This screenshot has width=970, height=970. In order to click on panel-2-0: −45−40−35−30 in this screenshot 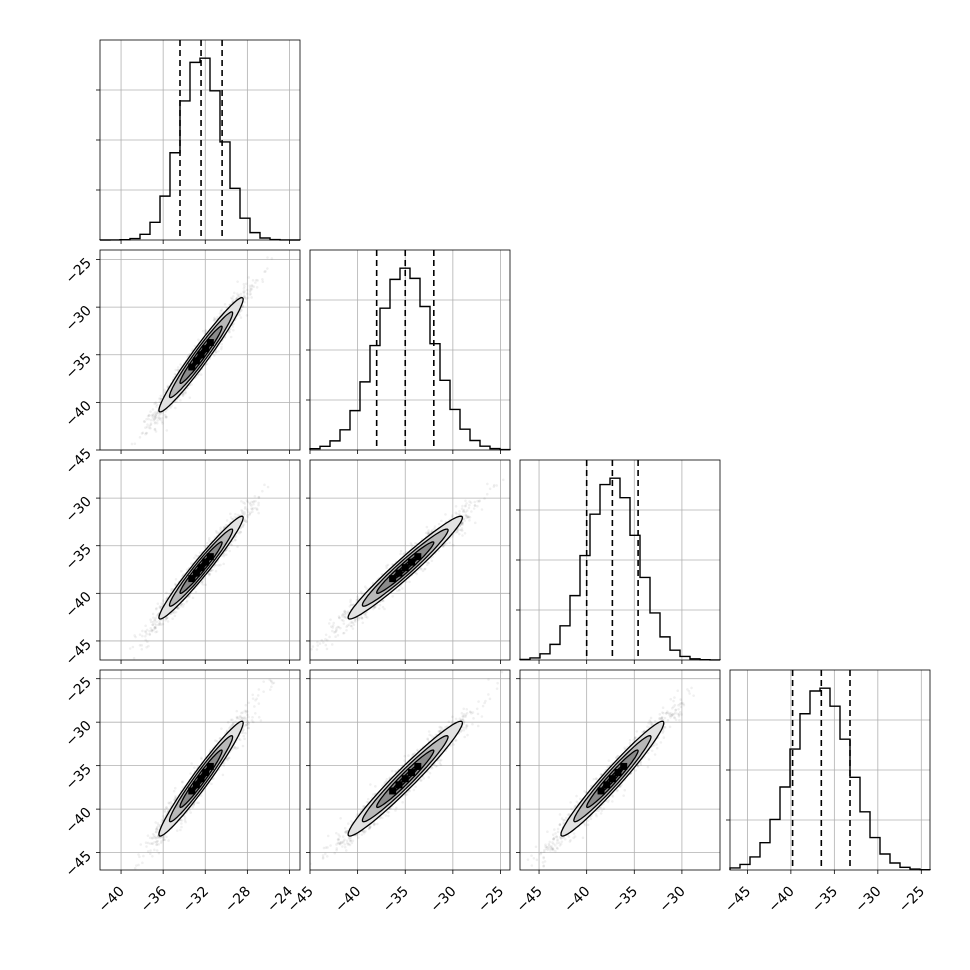, I will do `click(182, 564)`.